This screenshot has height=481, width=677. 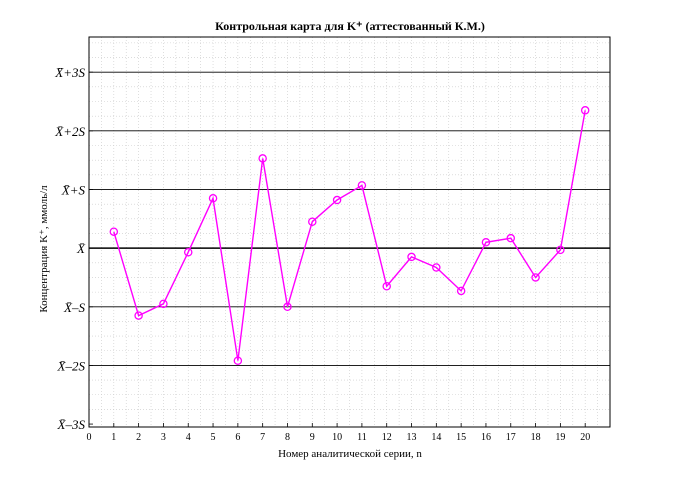 What do you see at coordinates (89, 437) in the screenshot?
I see `x-tick-label: 0` at bounding box center [89, 437].